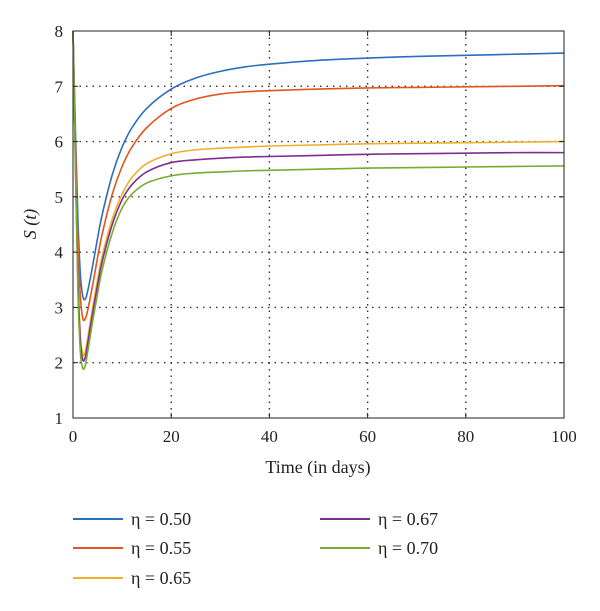 This screenshot has width=600, height=611. Describe the element at coordinates (564, 436) in the screenshot. I see `x-tick-label: 100` at that location.